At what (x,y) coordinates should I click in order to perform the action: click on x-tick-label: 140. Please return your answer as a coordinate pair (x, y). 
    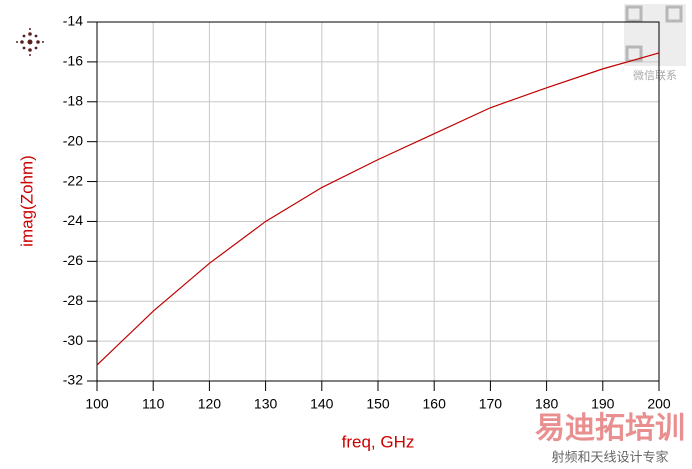
    Looking at the image, I should click on (322, 404).